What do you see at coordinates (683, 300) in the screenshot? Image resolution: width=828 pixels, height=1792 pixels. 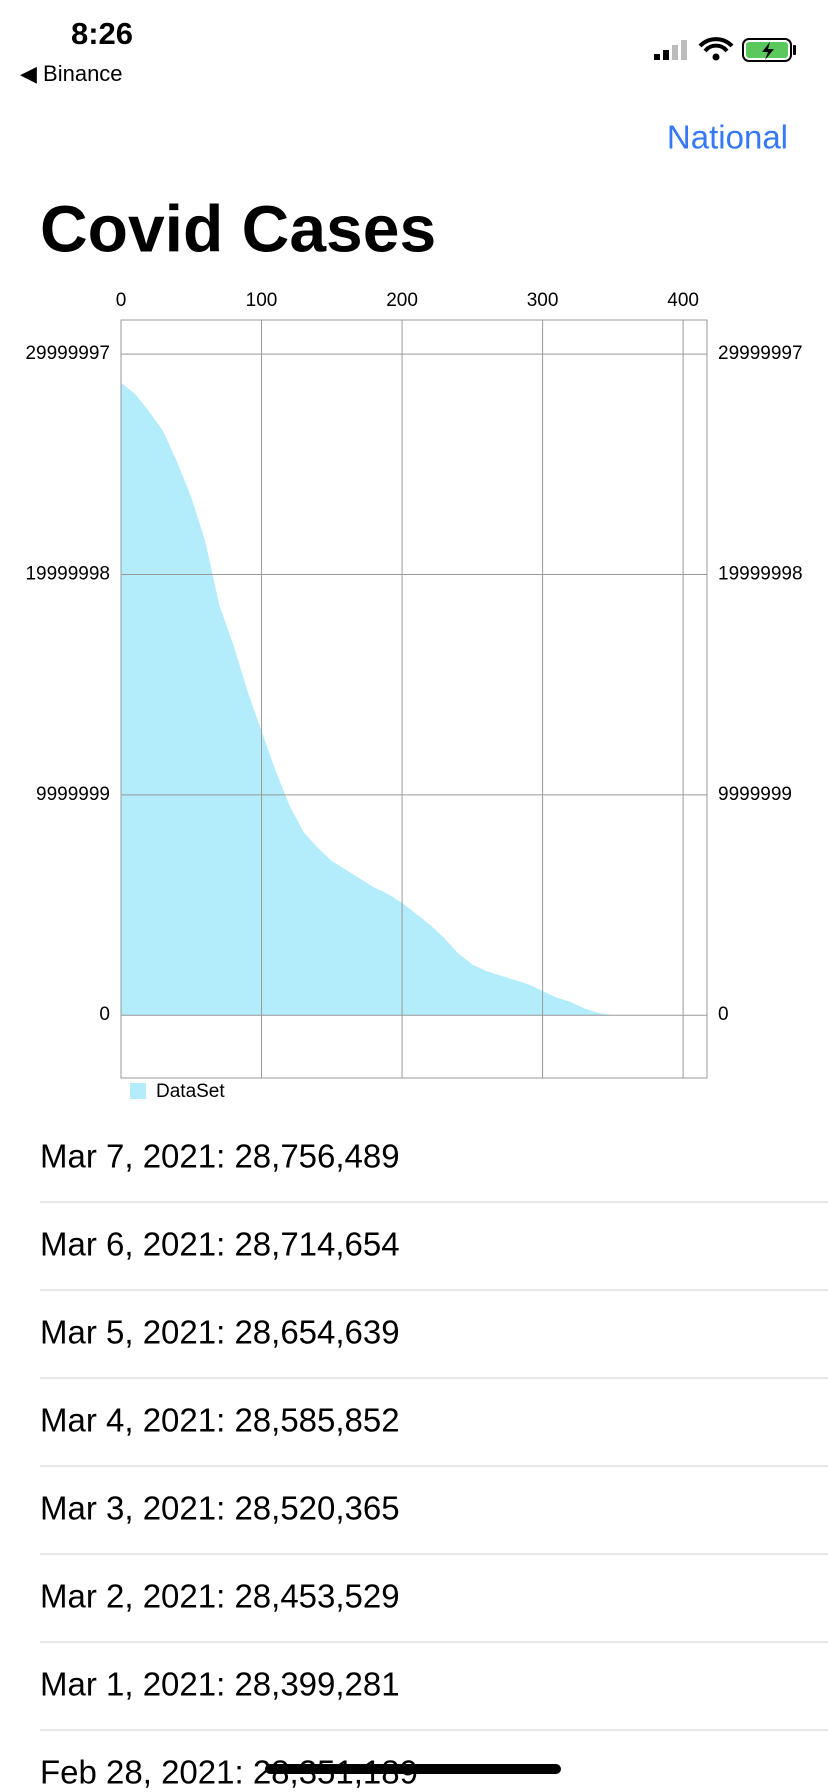 I see `x-tick-label: 400` at bounding box center [683, 300].